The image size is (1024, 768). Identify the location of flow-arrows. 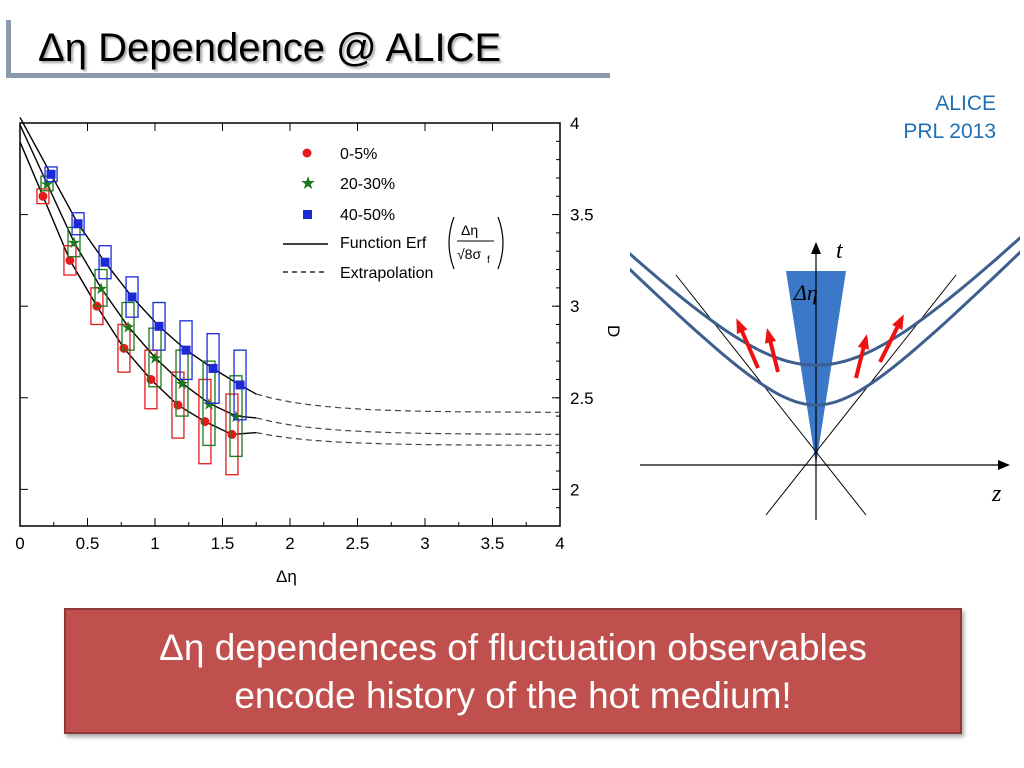
(820, 346).